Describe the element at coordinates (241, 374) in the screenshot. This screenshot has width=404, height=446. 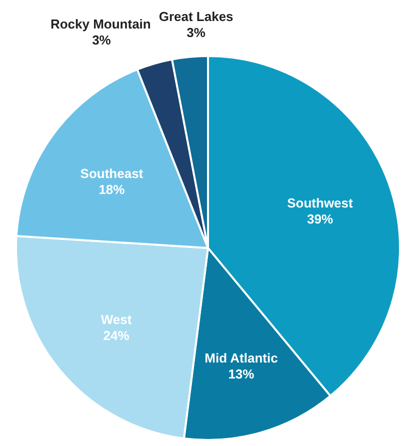
I see `data-label: 13%` at that location.